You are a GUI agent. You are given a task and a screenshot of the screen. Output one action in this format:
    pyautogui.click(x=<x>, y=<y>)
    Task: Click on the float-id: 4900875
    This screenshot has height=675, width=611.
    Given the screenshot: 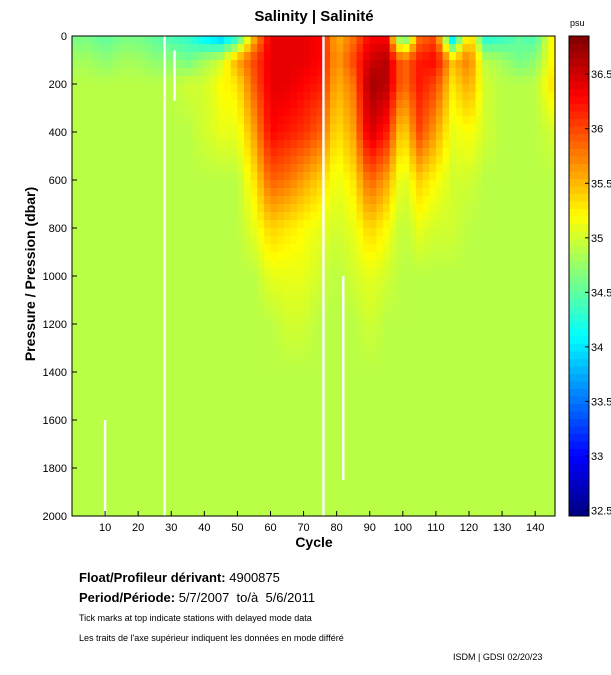 What is the action you would take?
    pyautogui.click(x=254, y=577)
    